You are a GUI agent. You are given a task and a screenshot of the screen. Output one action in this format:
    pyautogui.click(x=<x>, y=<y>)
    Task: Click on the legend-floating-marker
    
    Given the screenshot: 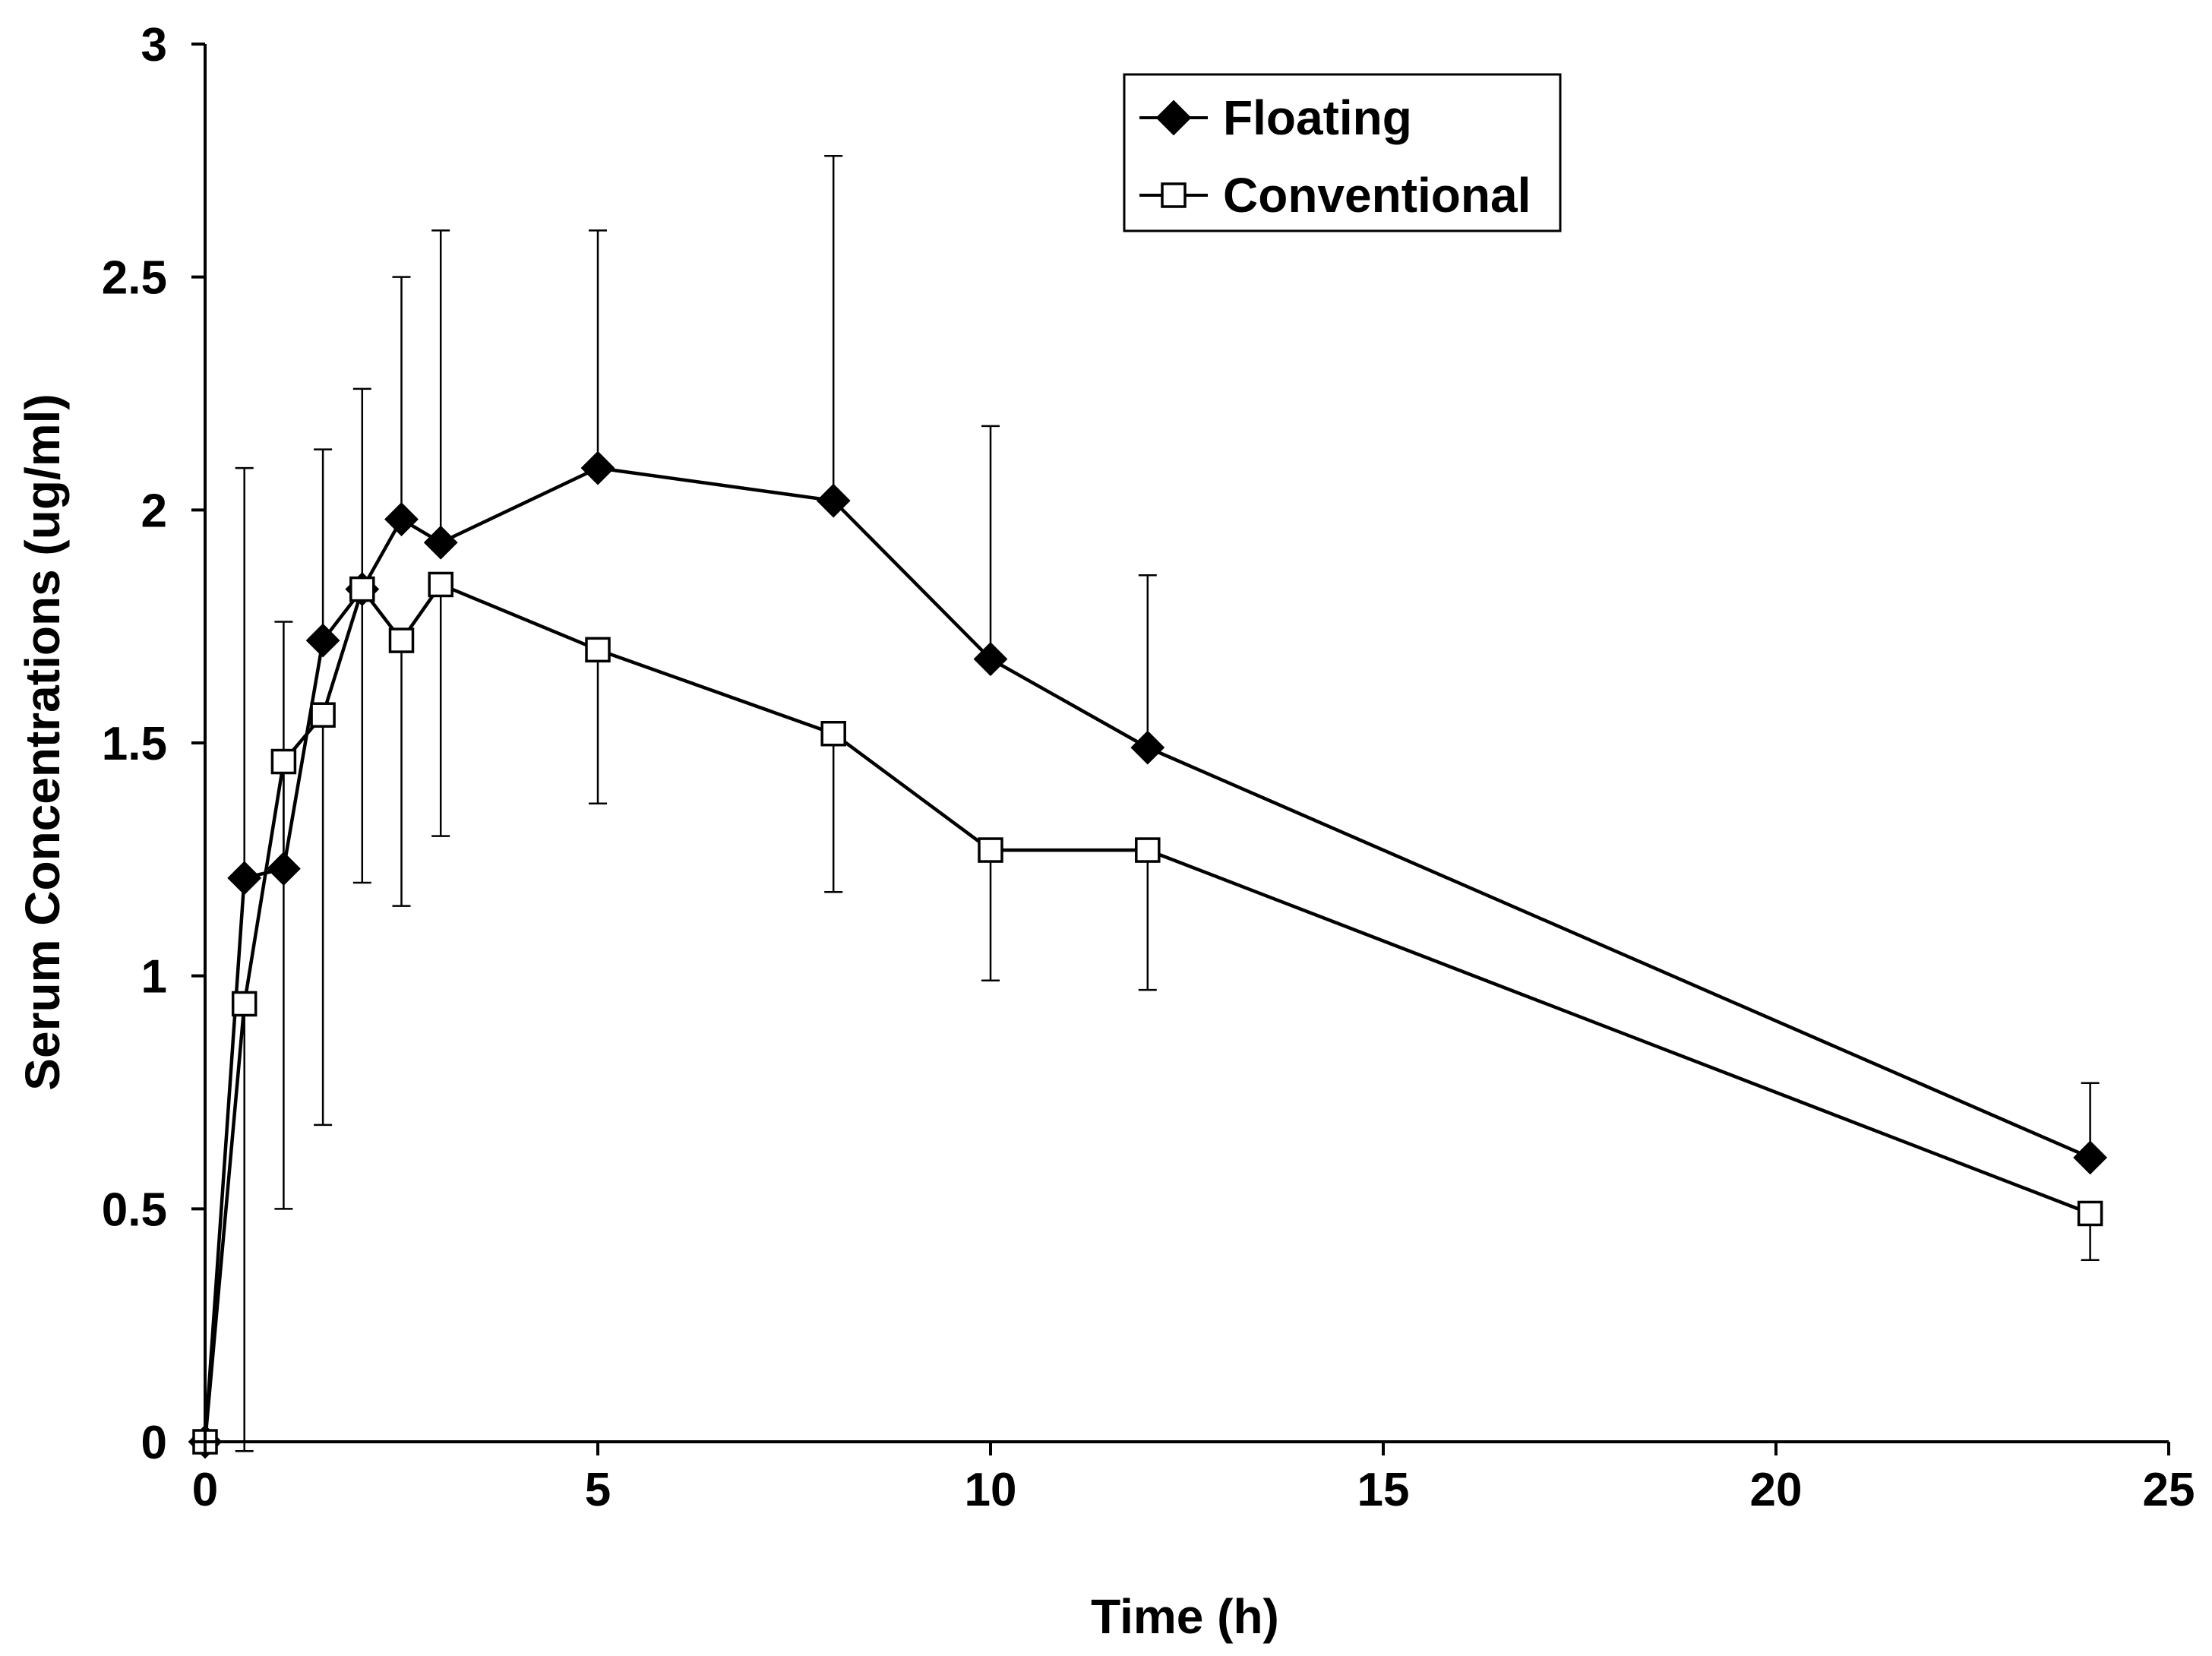 What is the action you would take?
    pyautogui.click(x=1173, y=118)
    